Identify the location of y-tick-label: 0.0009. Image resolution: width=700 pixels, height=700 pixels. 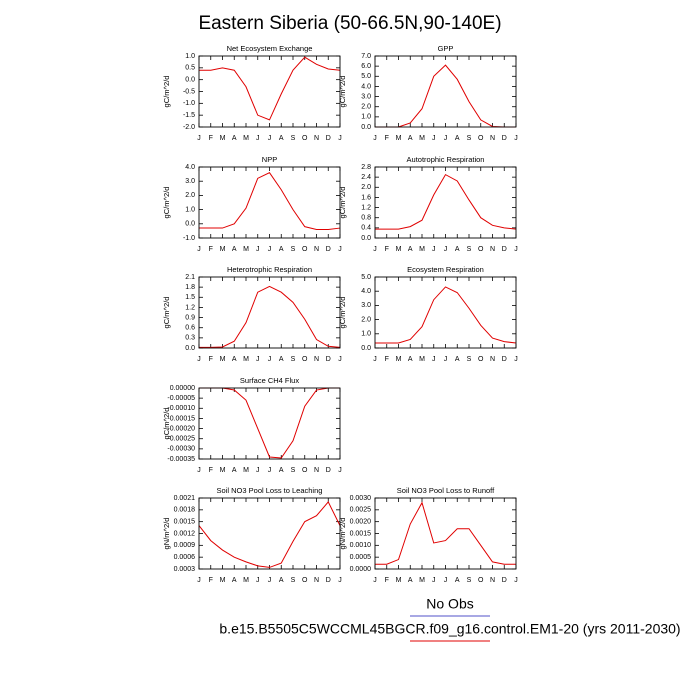
(185, 545).